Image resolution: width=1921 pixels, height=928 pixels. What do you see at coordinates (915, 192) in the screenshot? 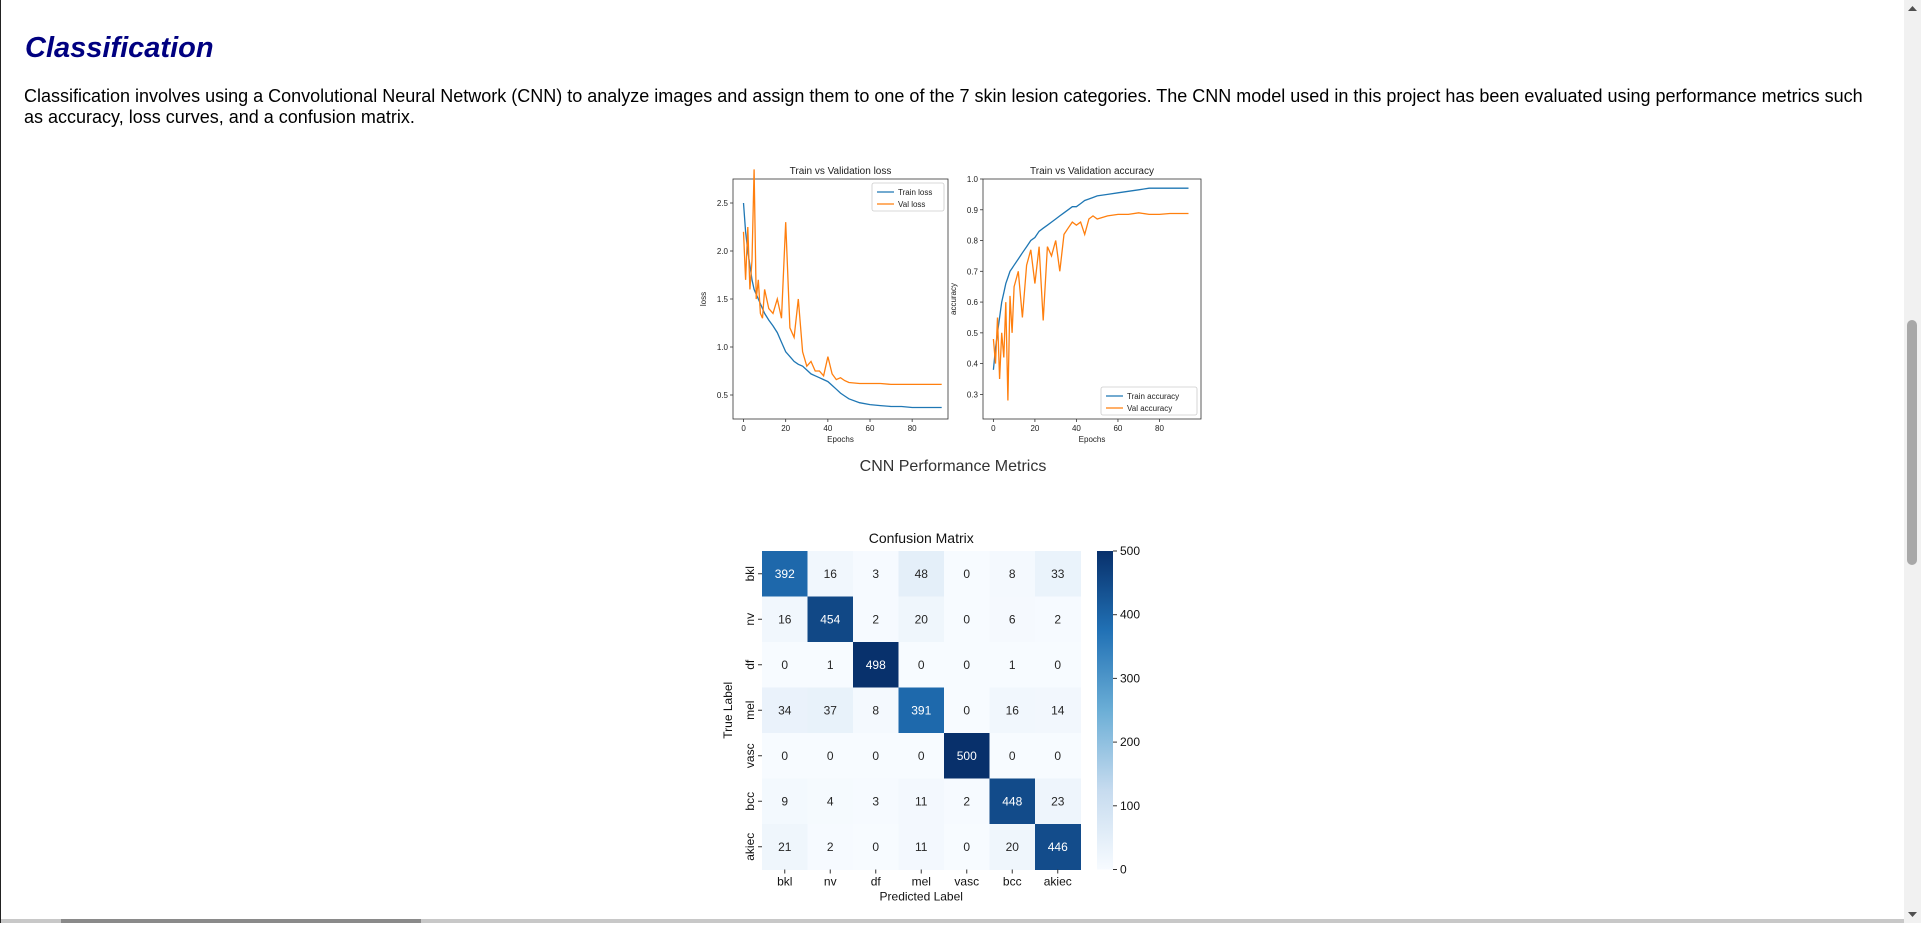
I see `legend-label: Train loss` at bounding box center [915, 192].